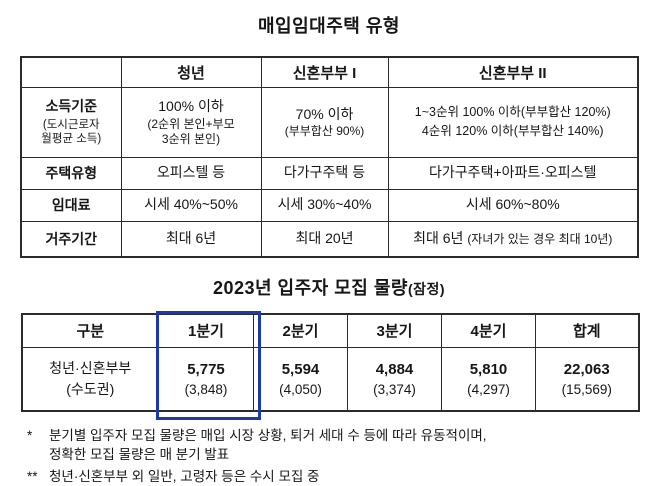 The width and height of the screenshot is (658, 486). I want to click on t2-header-q4: 4분기, so click(488, 330).